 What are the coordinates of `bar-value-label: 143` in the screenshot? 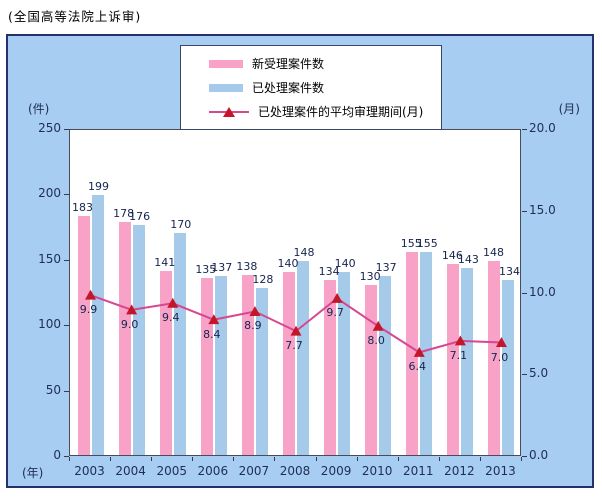 It's located at (468, 259).